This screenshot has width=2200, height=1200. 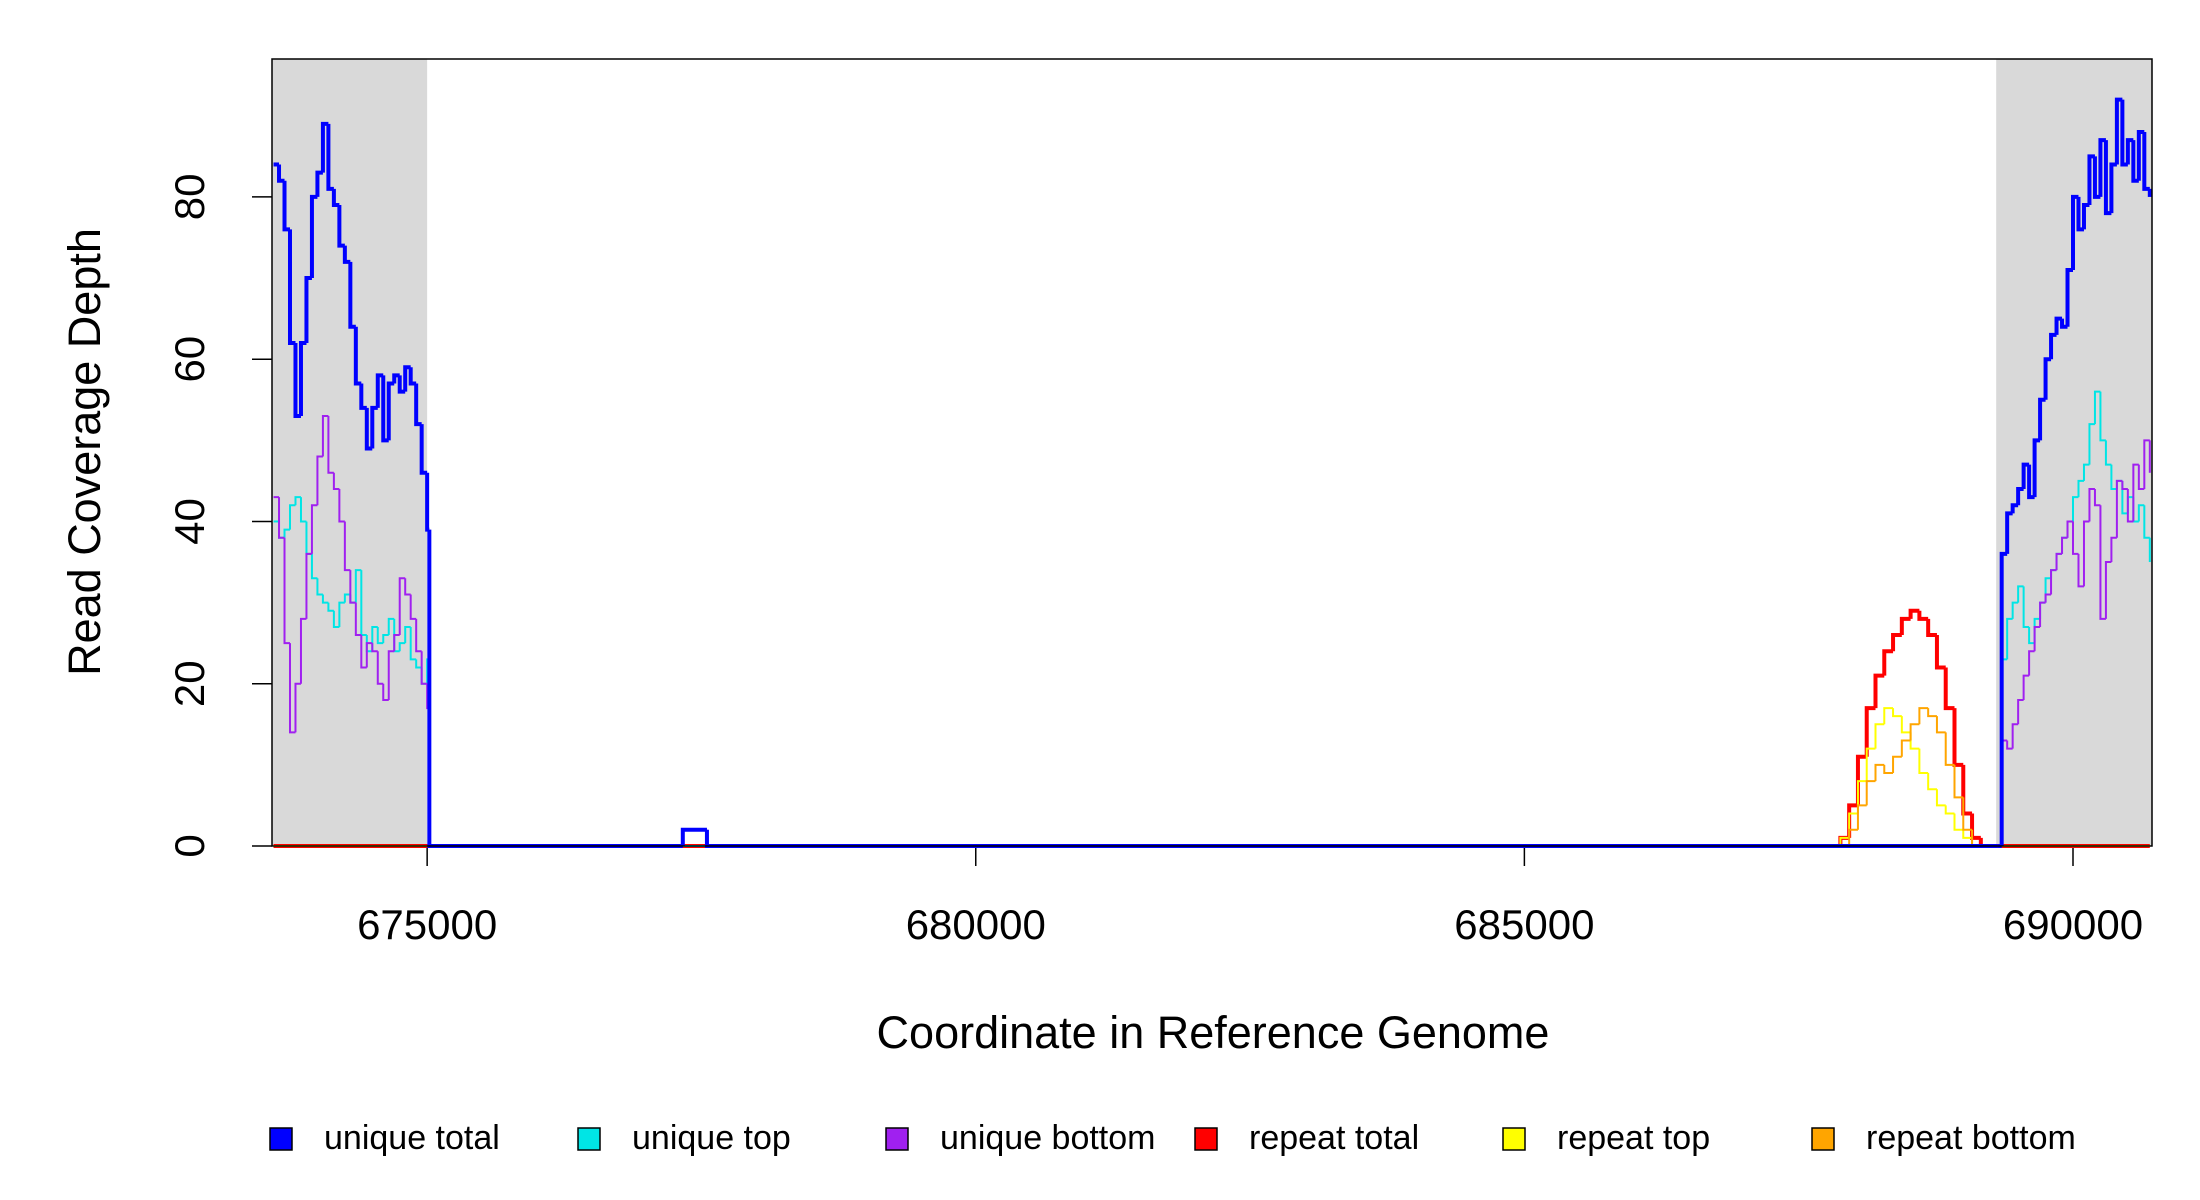 I want to click on legend-label: unique bottom, so click(x=1048, y=1138).